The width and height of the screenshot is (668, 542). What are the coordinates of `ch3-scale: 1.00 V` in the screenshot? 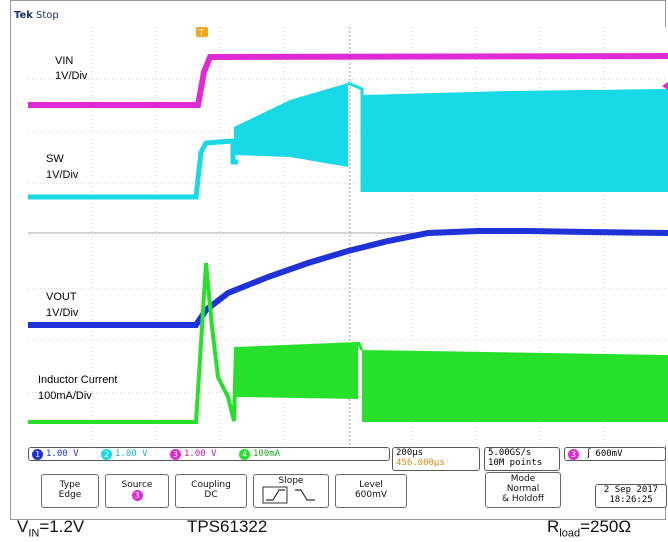 It's located at (200, 454).